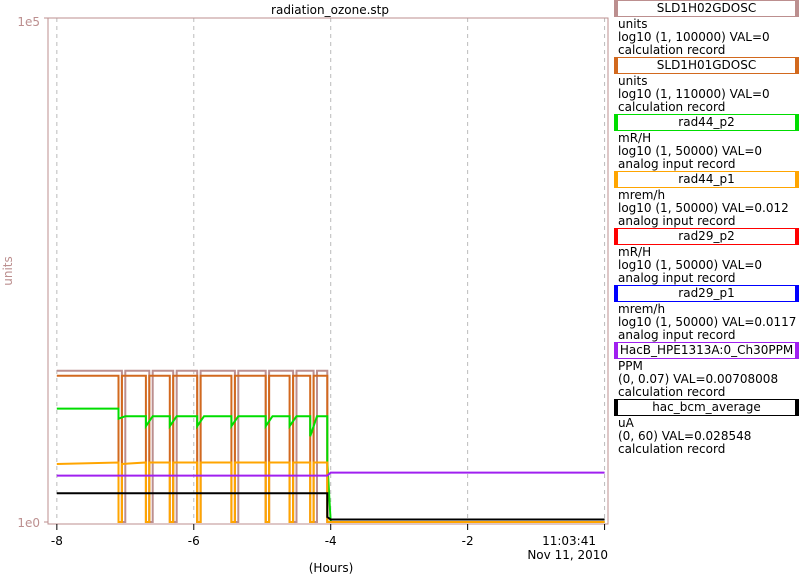 The height and width of the screenshot is (578, 800). Describe the element at coordinates (468, 541) in the screenshot. I see `x-tick-label: -2` at that location.